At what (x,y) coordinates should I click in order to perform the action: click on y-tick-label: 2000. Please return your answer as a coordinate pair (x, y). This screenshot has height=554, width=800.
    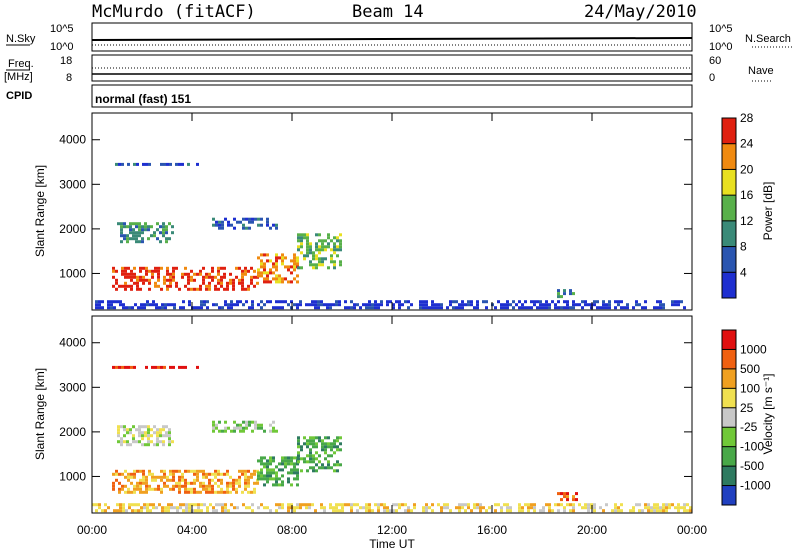
    Looking at the image, I should click on (72, 432).